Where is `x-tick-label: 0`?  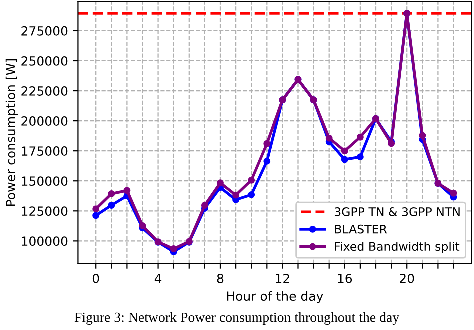 x-tick-label: 0 is located at coordinates (96, 279).